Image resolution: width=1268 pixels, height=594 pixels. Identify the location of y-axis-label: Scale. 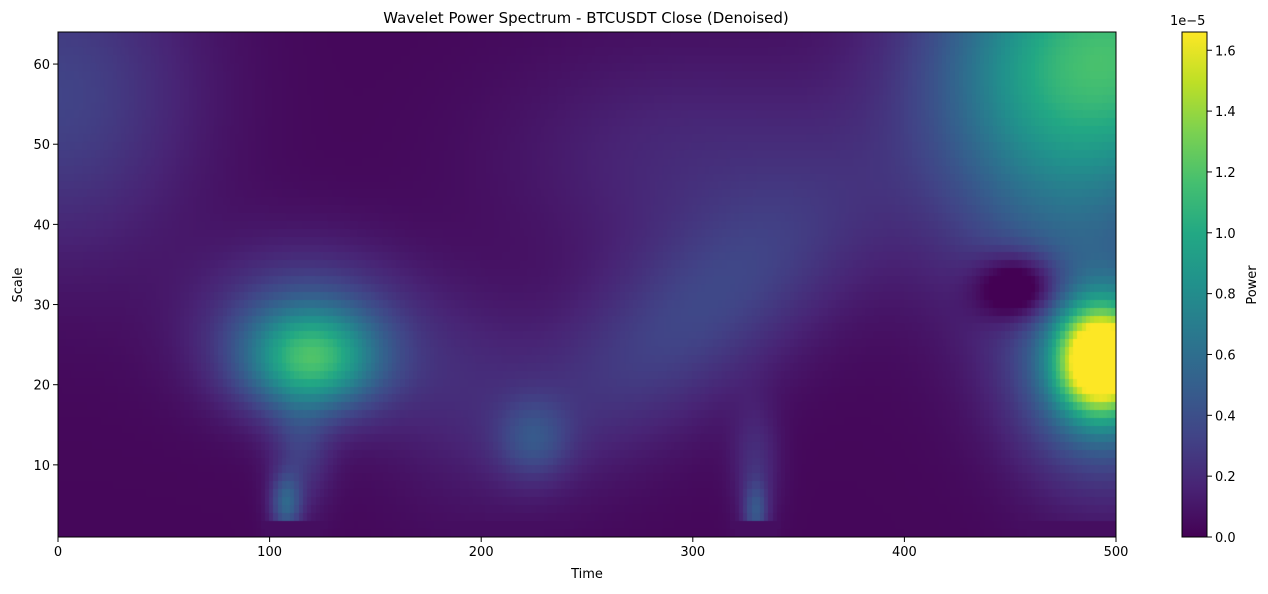
(18, 285).